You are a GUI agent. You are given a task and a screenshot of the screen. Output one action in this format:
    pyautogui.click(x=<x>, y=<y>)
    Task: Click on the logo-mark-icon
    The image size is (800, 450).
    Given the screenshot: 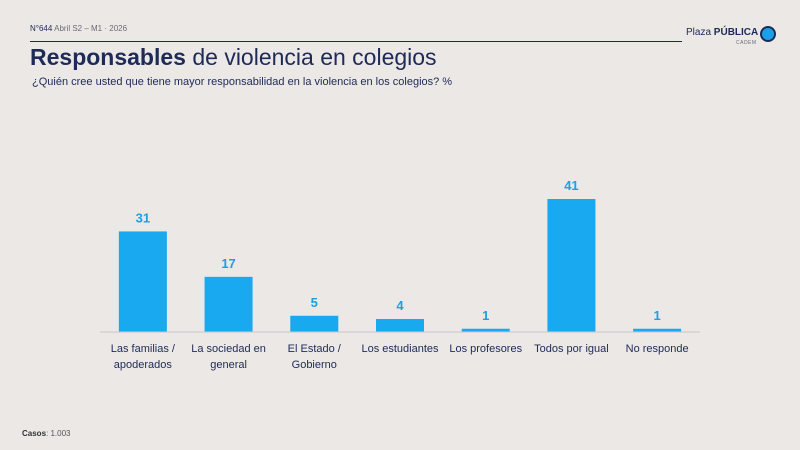 What is the action you would take?
    pyautogui.click(x=768, y=34)
    